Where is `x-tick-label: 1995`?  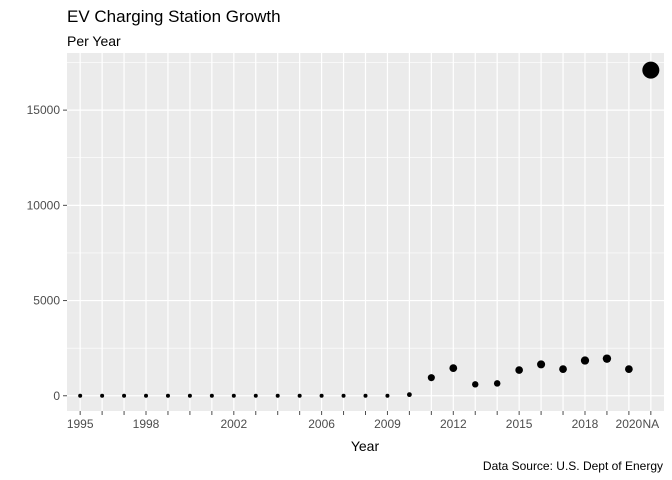
x-tick-label: 1995 is located at coordinates (80, 424).